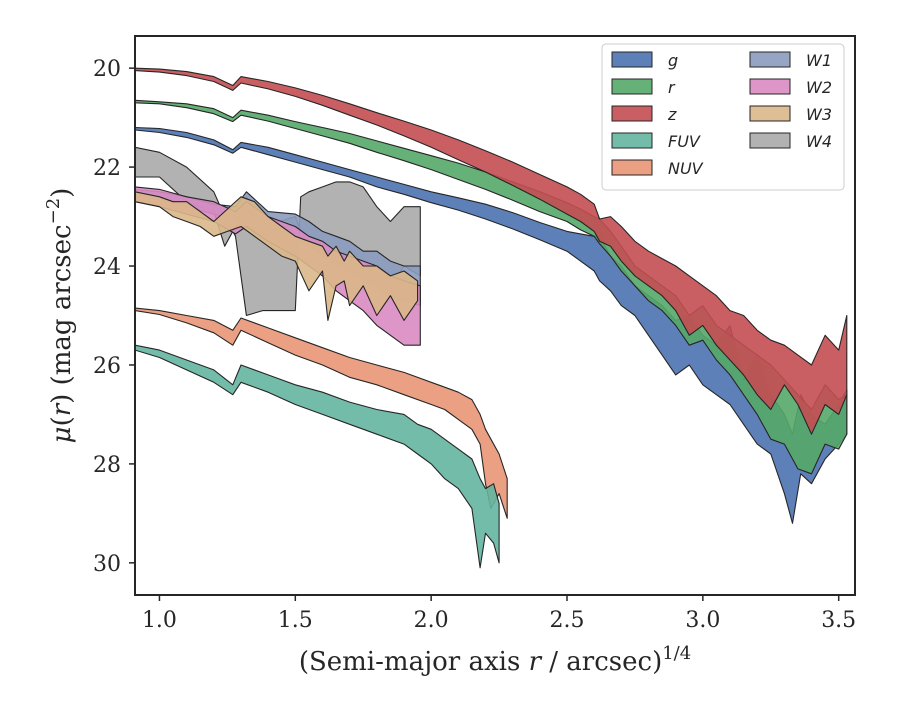  I want to click on x-axis-title: (Semi-major axis r / arcsec)1/4, so click(495, 660).